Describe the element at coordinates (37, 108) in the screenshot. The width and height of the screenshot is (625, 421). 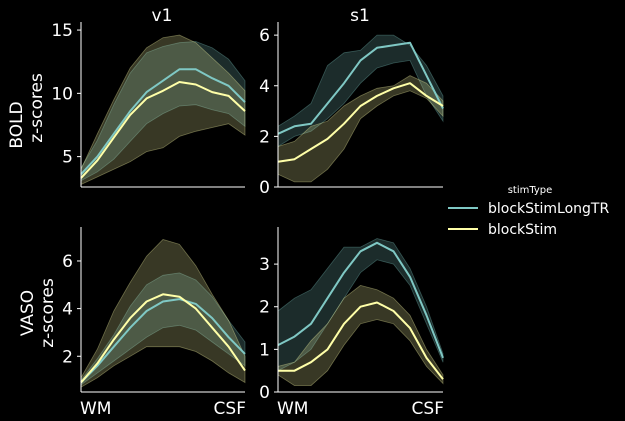
I see `row-label-bold-unit: z-scores` at that location.